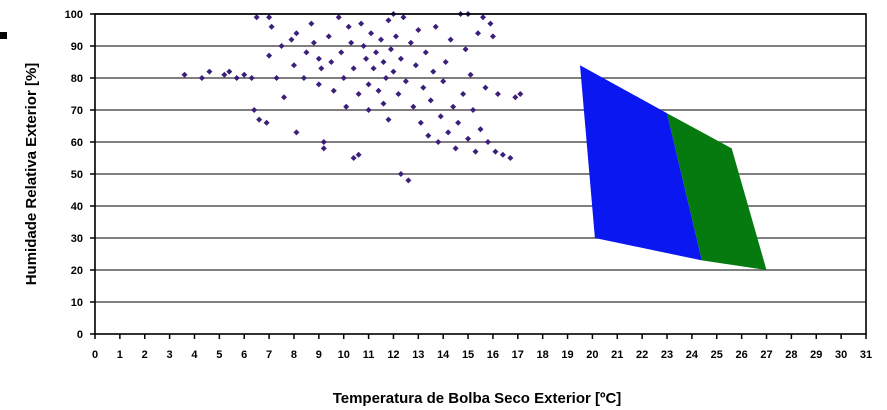 This screenshot has width=887, height=410. Describe the element at coordinates (468, 355) in the screenshot. I see `x-tick-label-15: 15` at that location.